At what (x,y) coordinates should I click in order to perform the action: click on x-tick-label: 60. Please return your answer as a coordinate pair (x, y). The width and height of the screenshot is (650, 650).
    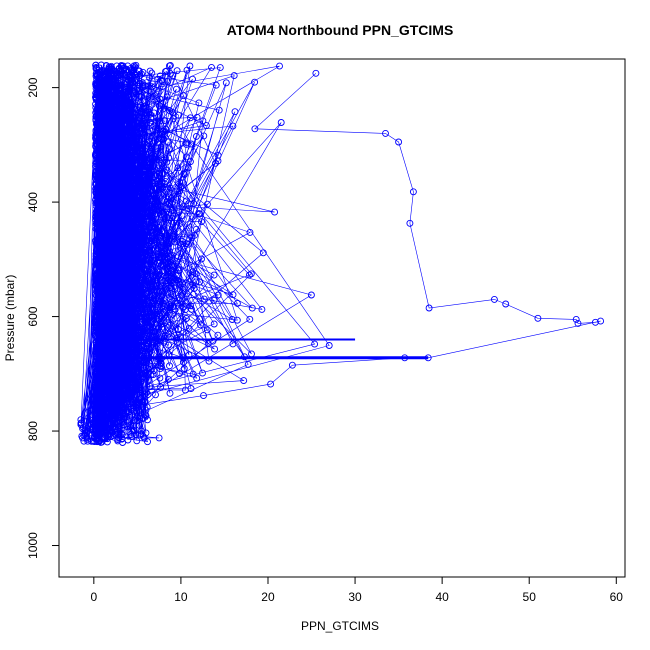
    Looking at the image, I should click on (617, 597).